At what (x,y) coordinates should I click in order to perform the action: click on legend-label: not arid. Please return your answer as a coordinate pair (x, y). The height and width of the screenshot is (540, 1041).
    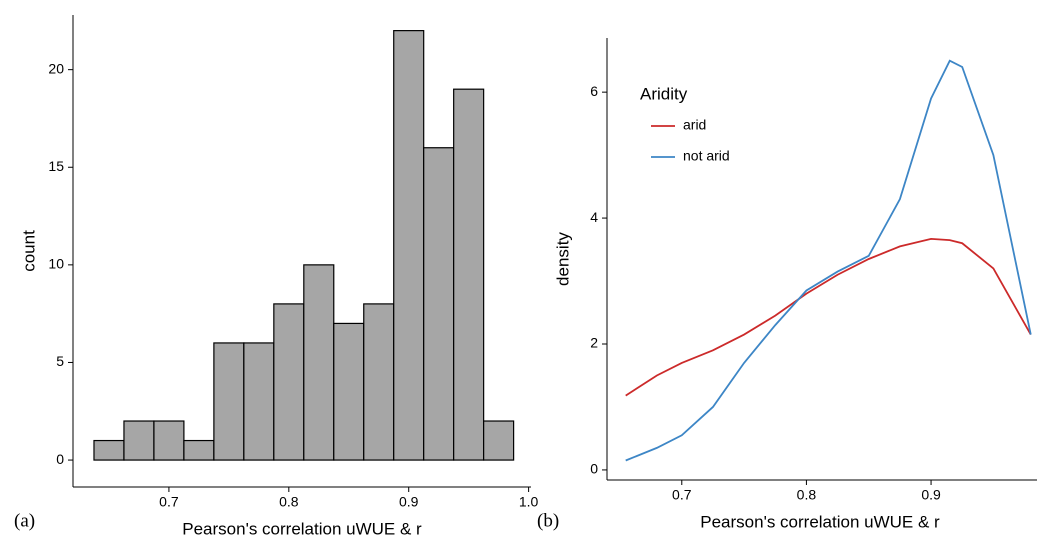
    Looking at the image, I should click on (706, 156).